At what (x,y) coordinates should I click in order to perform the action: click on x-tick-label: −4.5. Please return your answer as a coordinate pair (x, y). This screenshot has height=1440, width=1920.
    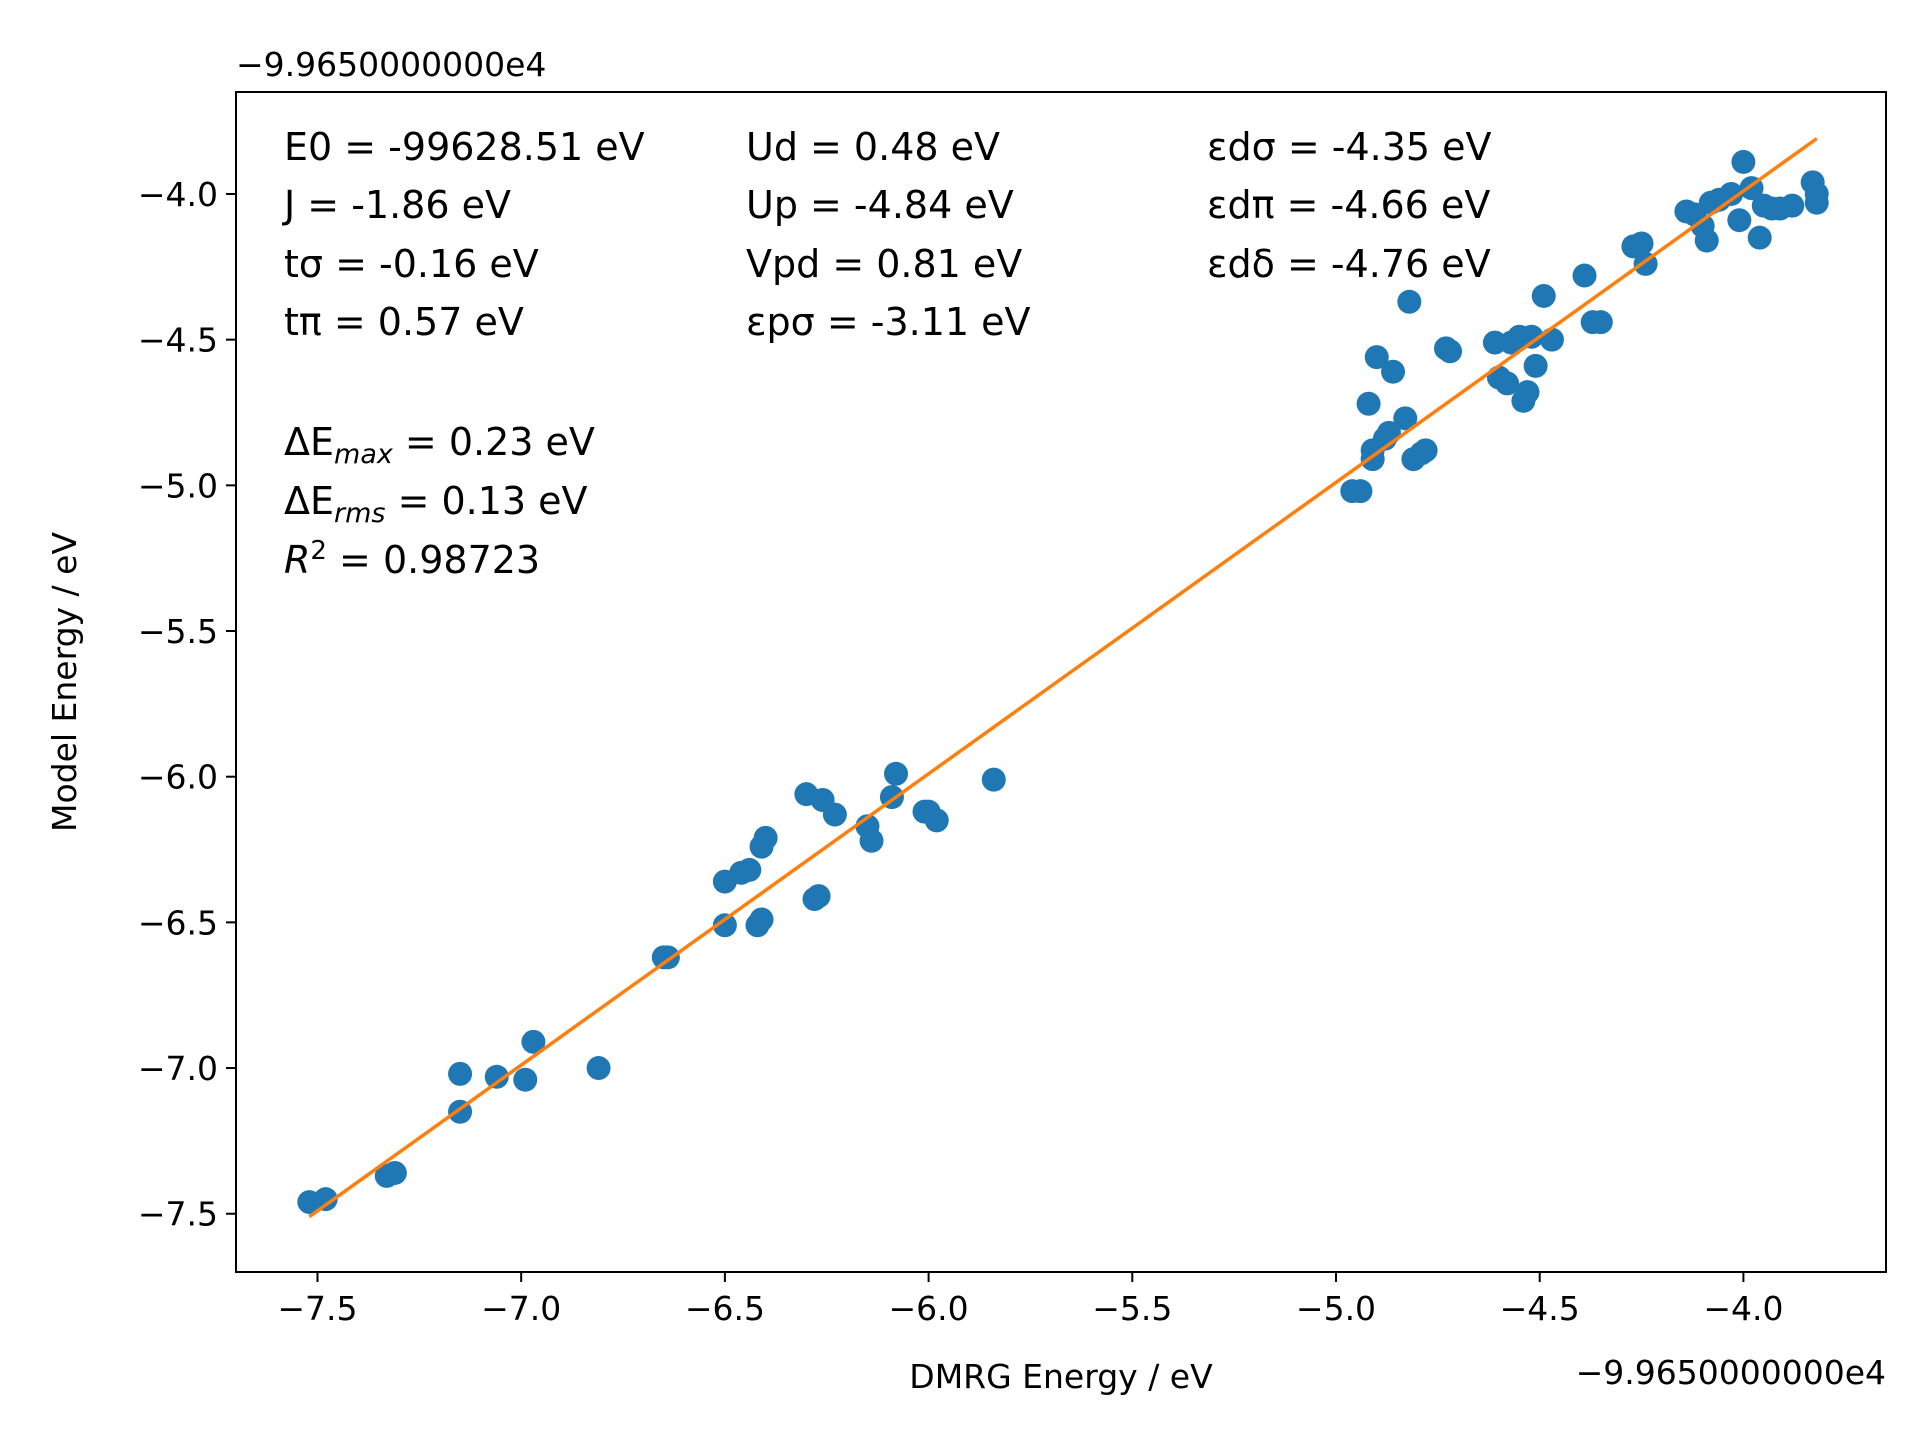
    Looking at the image, I should click on (1540, 1308).